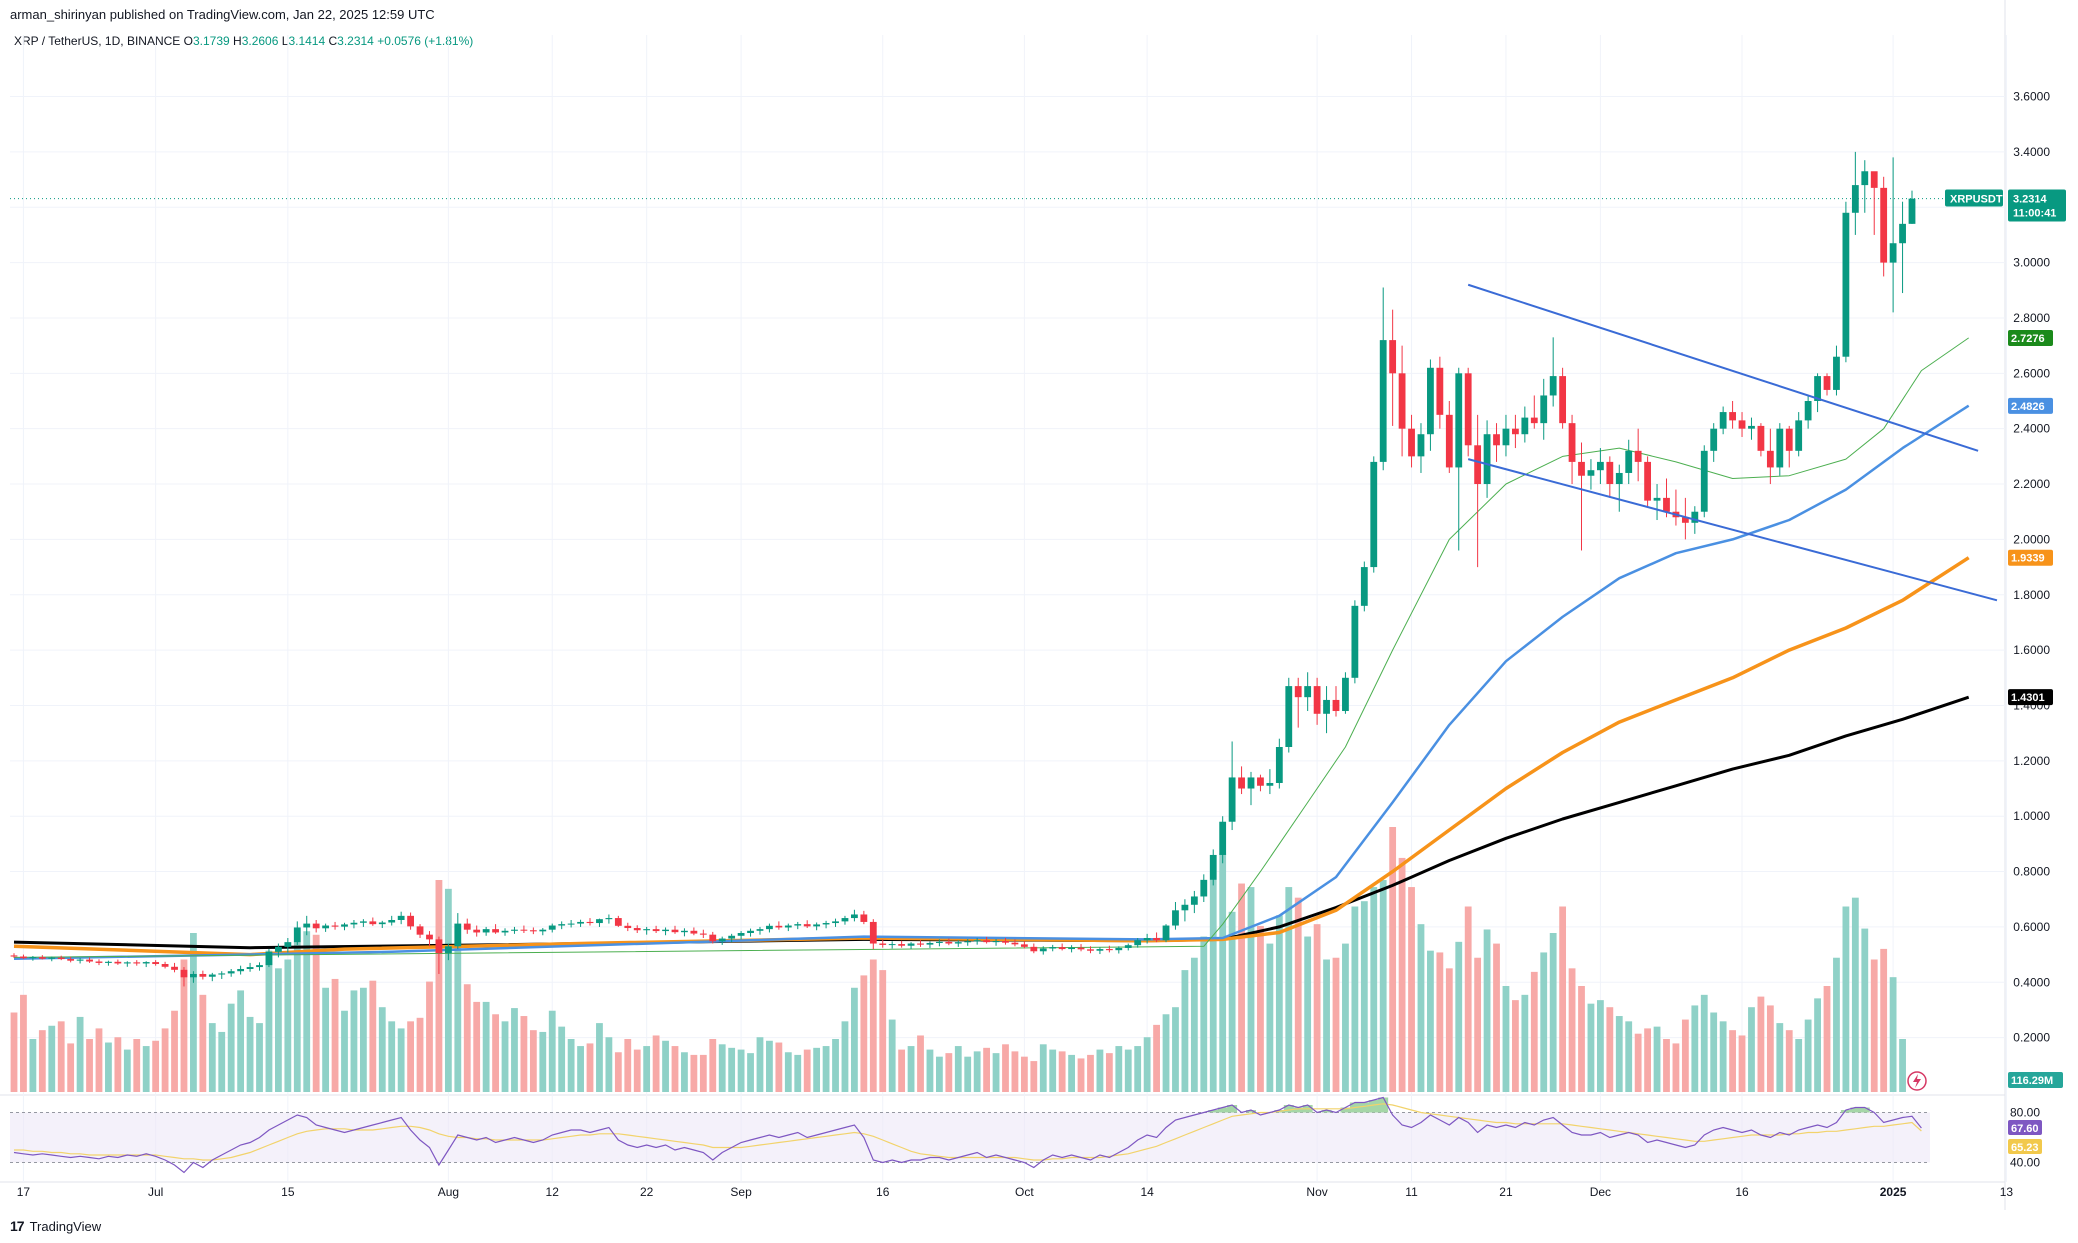 This screenshot has width=2078, height=1243. What do you see at coordinates (2028, 339) in the screenshot?
I see `price-tag-text: 2.7276` at bounding box center [2028, 339].